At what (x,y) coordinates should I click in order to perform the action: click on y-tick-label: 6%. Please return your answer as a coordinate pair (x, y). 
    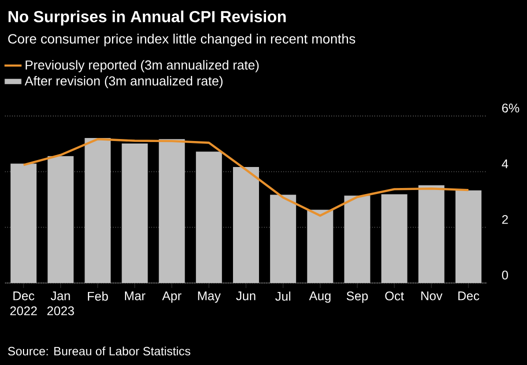
    Looking at the image, I should click on (511, 108).